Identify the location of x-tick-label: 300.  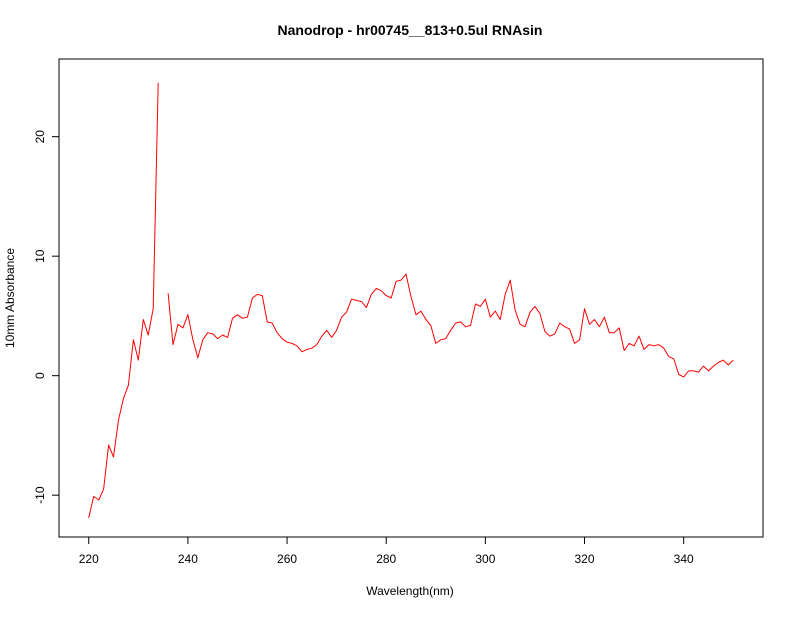
(485, 559).